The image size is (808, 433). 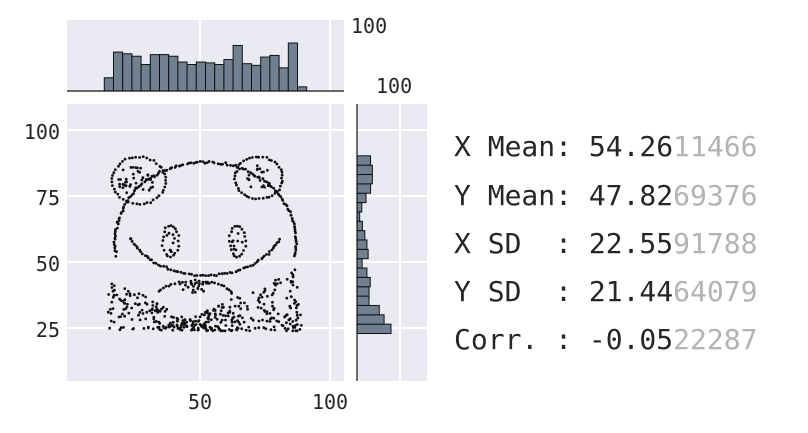 What do you see at coordinates (394, 86) in the screenshot?
I see `right-histogram-max-label: 100` at bounding box center [394, 86].